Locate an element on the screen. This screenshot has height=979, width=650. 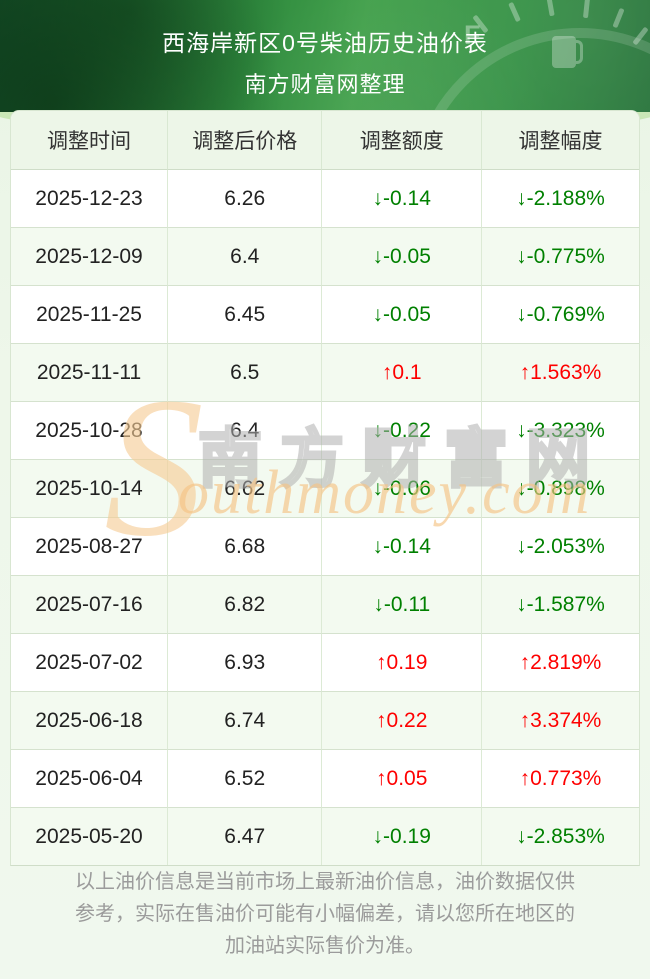
column-header-adjust-time: 调整时间 is located at coordinates (89, 140).